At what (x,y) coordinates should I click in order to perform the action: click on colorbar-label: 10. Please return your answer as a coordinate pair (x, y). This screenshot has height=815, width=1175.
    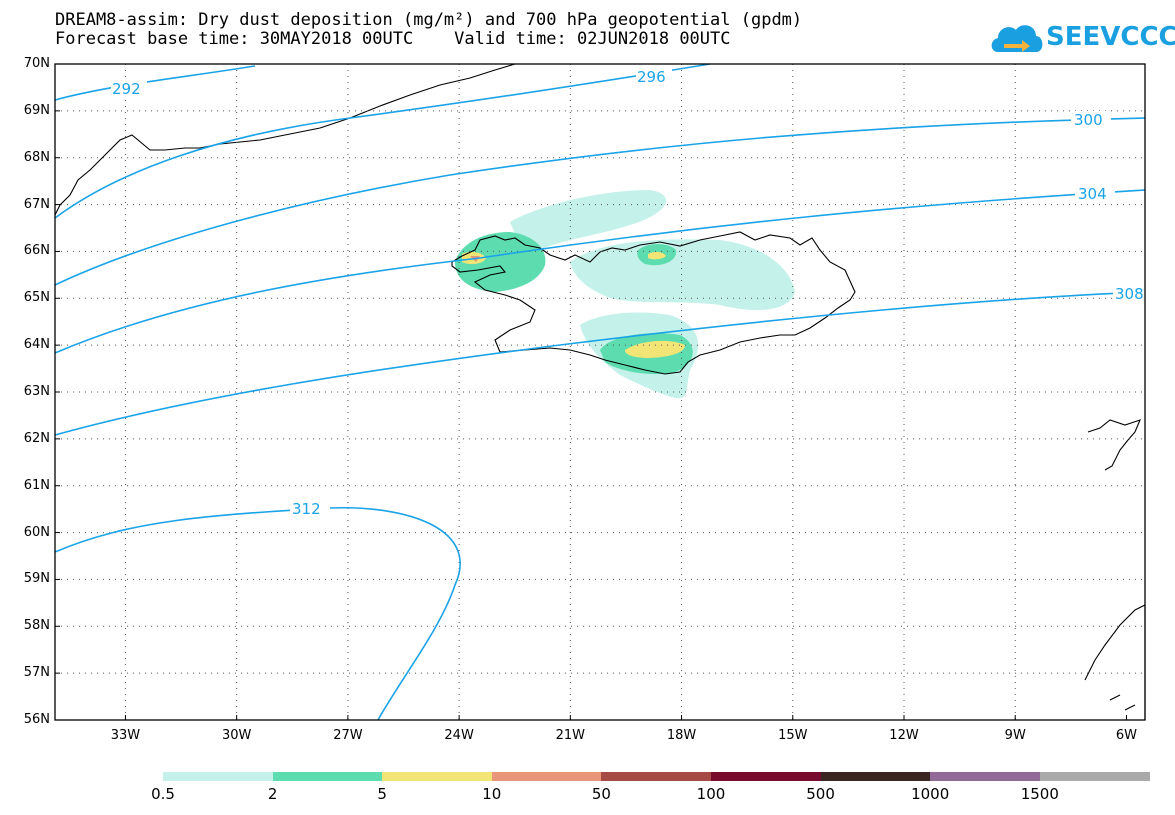
    Looking at the image, I should click on (492, 794).